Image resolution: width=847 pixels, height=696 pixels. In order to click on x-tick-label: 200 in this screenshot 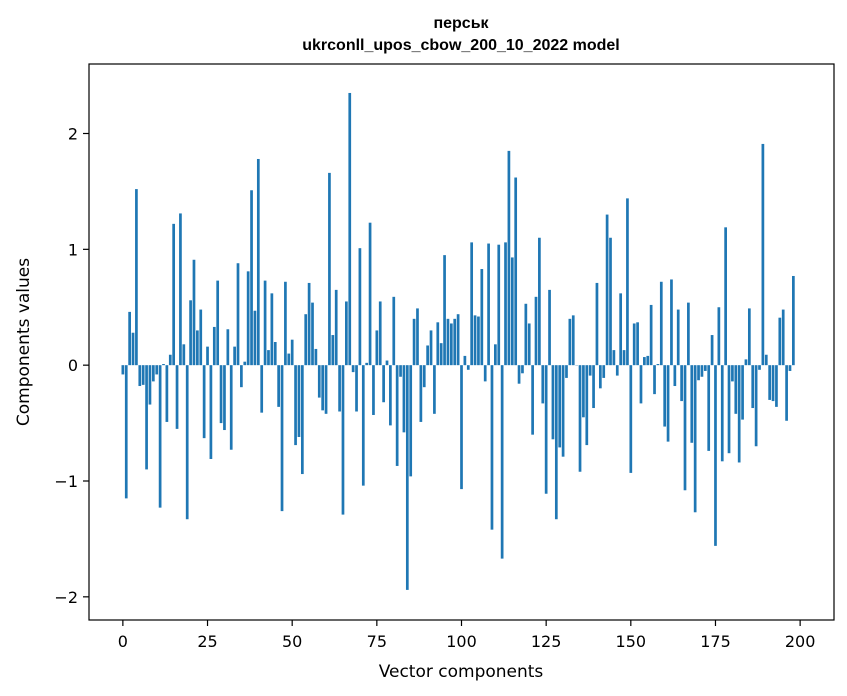, I will do `click(800, 641)`.